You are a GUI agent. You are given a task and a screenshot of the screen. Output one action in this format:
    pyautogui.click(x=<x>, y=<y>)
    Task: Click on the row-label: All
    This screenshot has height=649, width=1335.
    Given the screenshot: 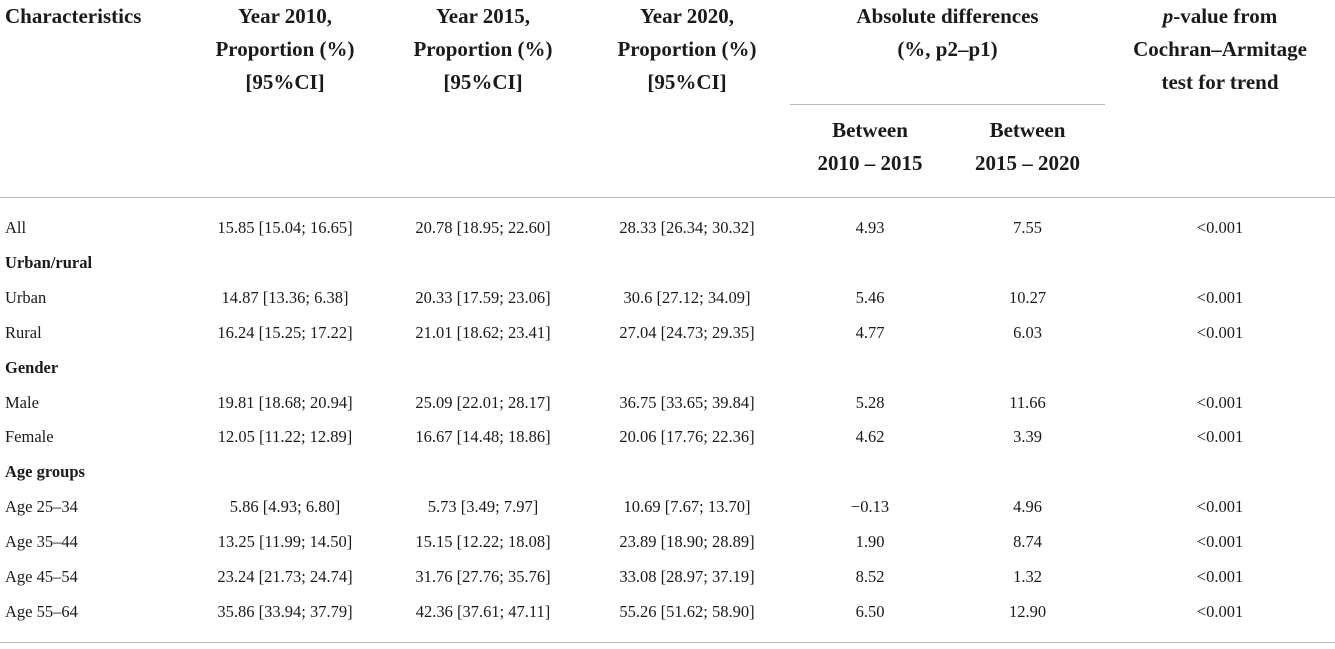 What is the action you would take?
    pyautogui.click(x=16, y=227)
    